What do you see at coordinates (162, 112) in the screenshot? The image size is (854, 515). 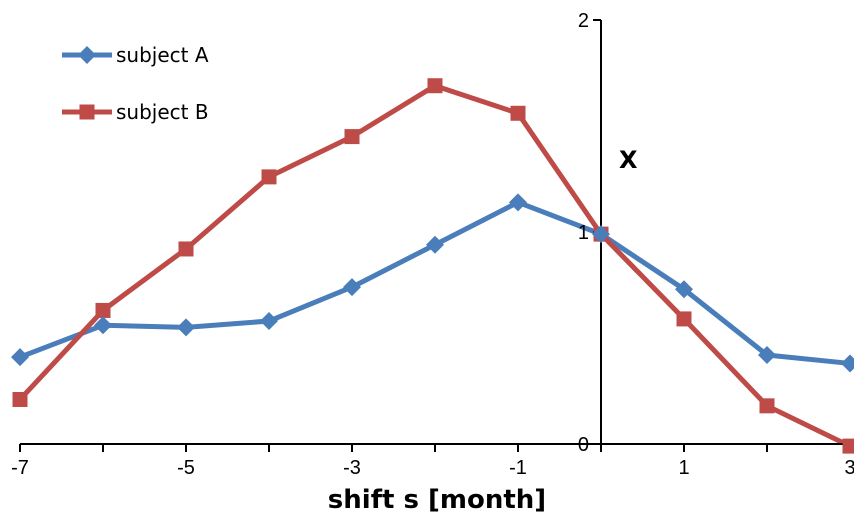 I see `legend-label: subject B` at bounding box center [162, 112].